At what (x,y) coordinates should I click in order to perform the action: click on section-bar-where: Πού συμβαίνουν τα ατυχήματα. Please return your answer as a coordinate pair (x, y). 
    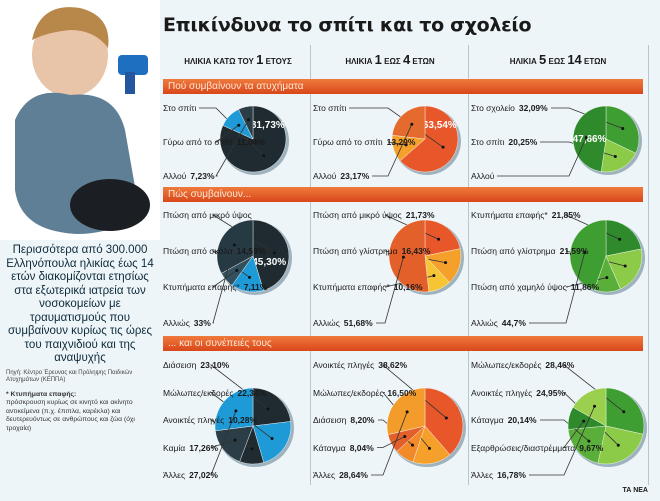
    Looking at the image, I should click on (403, 86).